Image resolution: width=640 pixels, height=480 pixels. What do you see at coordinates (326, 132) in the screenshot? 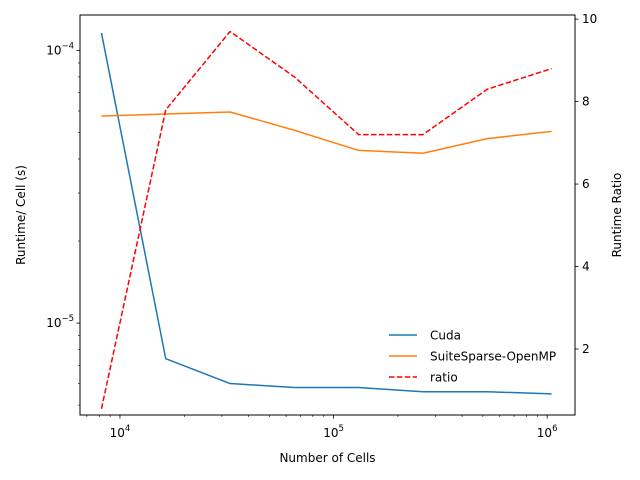
I see `series-line-suitesparse-openmp` at bounding box center [326, 132].